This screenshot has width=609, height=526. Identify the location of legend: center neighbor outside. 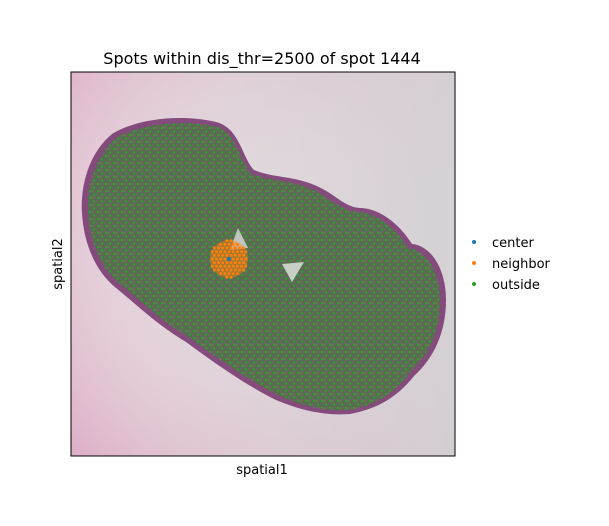
(511, 264).